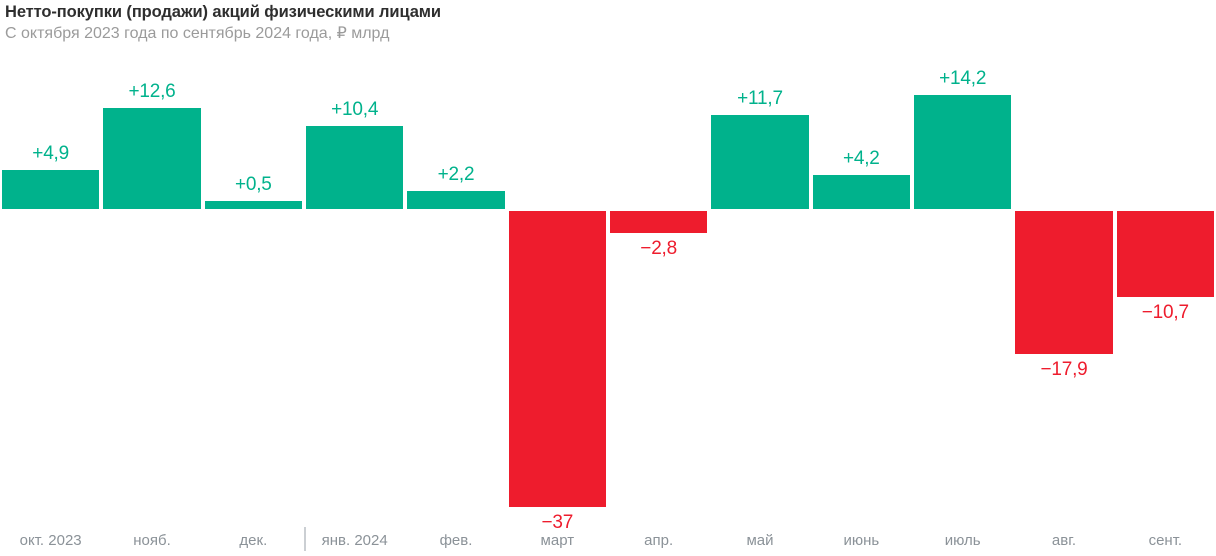  Describe the element at coordinates (253, 540) in the screenshot. I see `x-axis-label: дек.` at that location.